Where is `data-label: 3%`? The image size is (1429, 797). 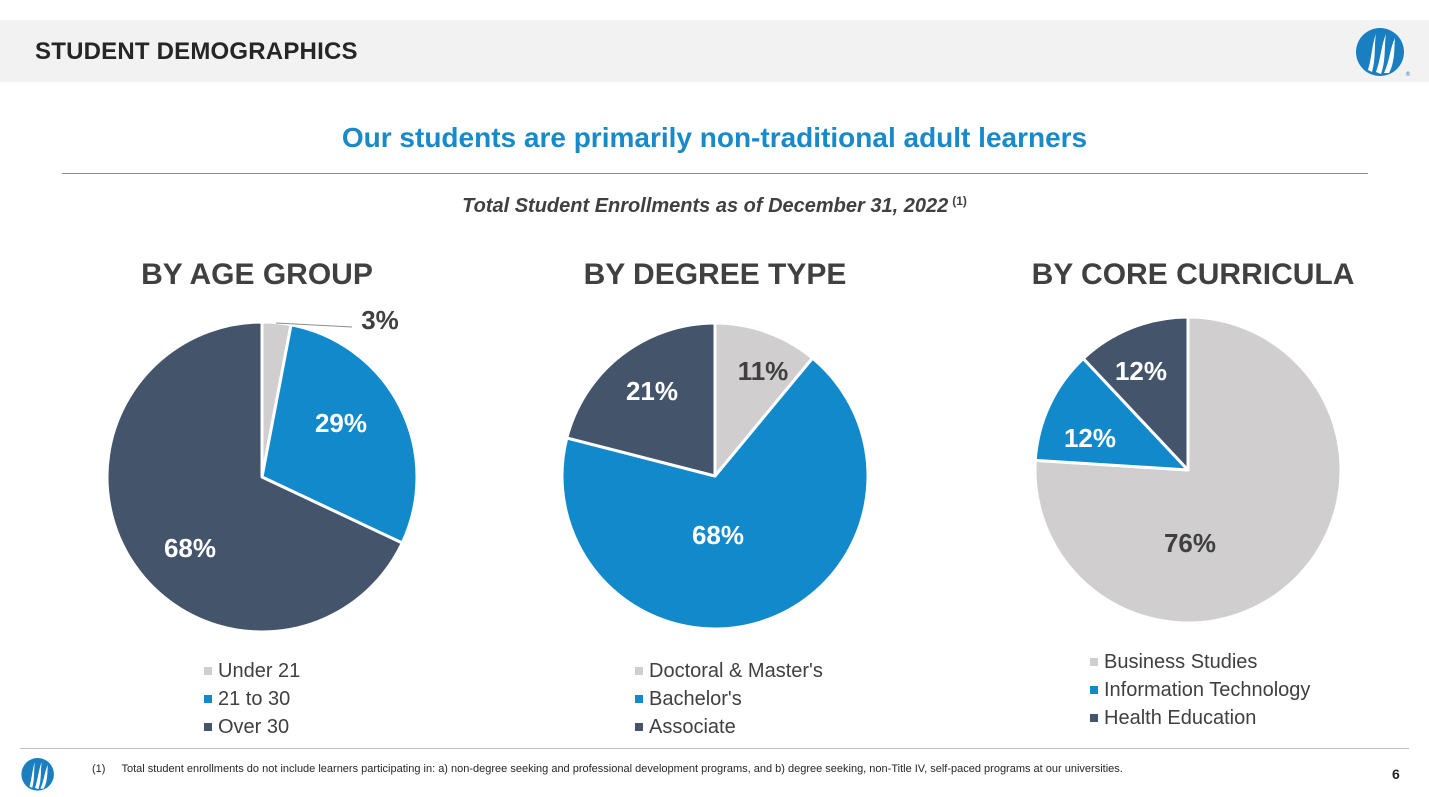
data-label: 3% is located at coordinates (380, 320).